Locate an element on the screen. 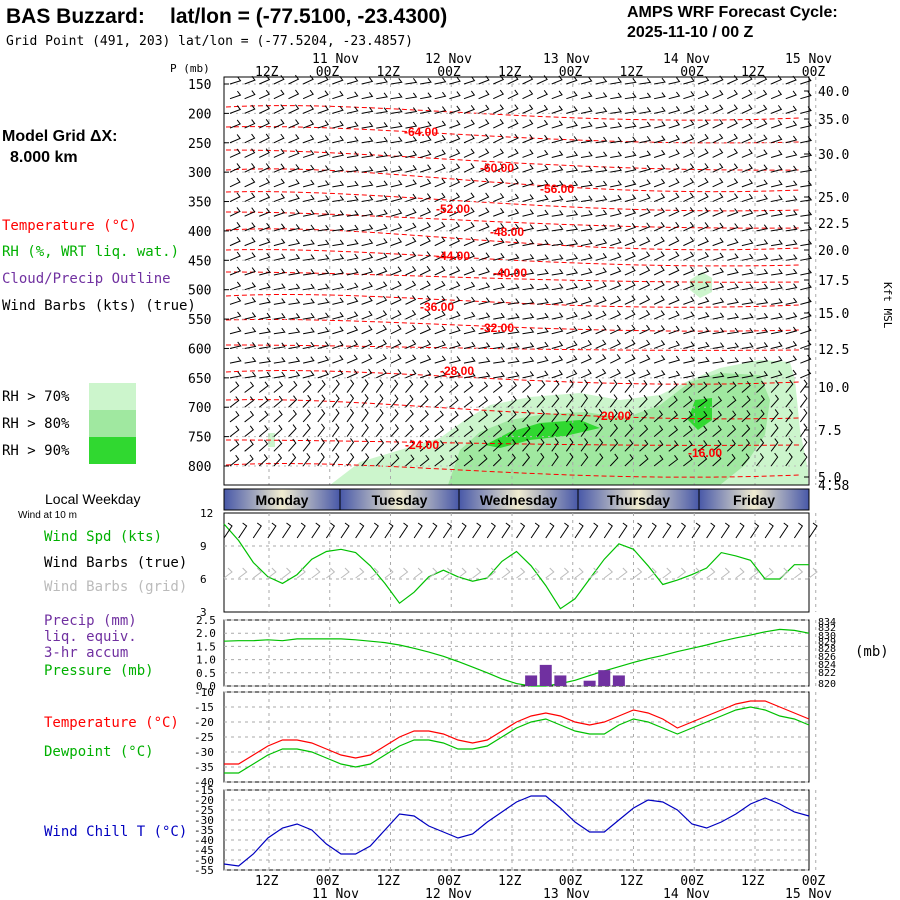 The height and width of the screenshot is (900, 900). temperature-contour-label: -28.00 is located at coordinates (457, 371).